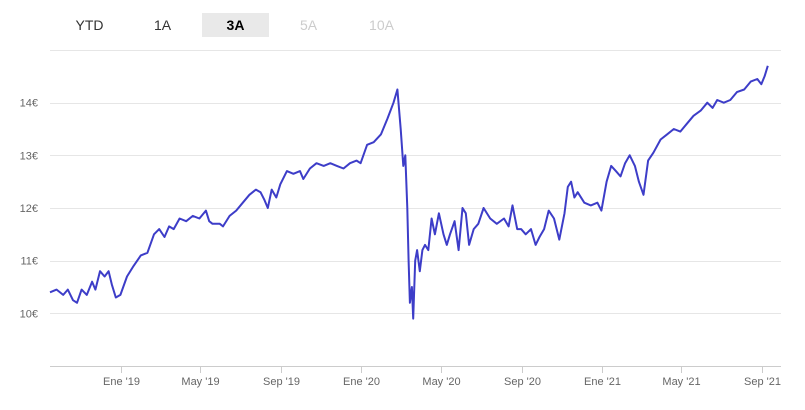 The height and width of the screenshot is (410, 805). What do you see at coordinates (162, 25) in the screenshot?
I see `range-button-1a: 1A` at bounding box center [162, 25].